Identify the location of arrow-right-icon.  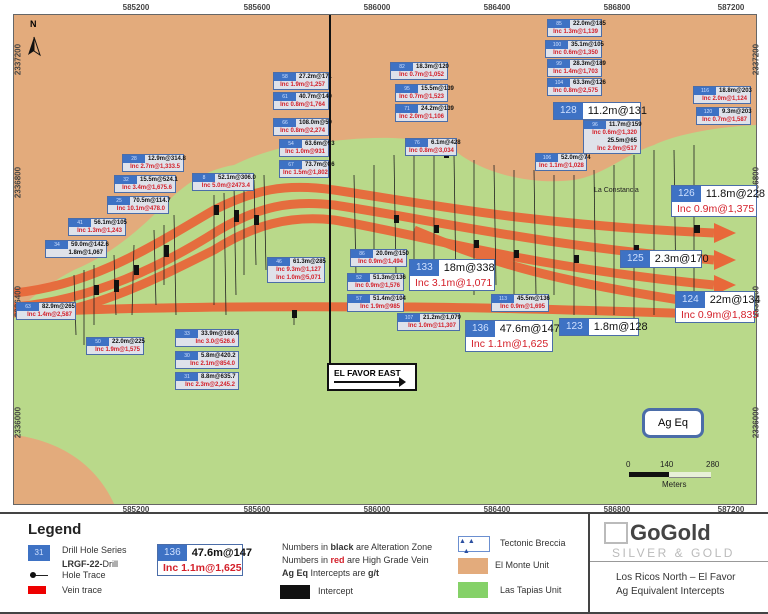
(370, 382).